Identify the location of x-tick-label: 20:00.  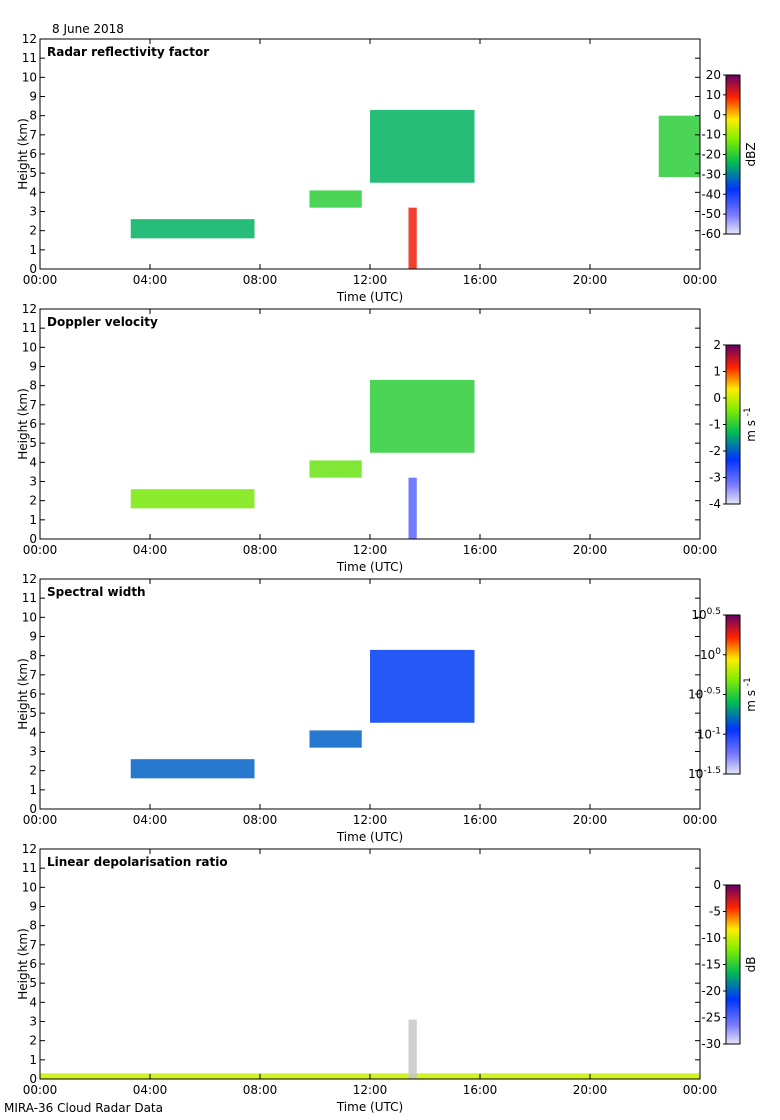
(590, 1090).